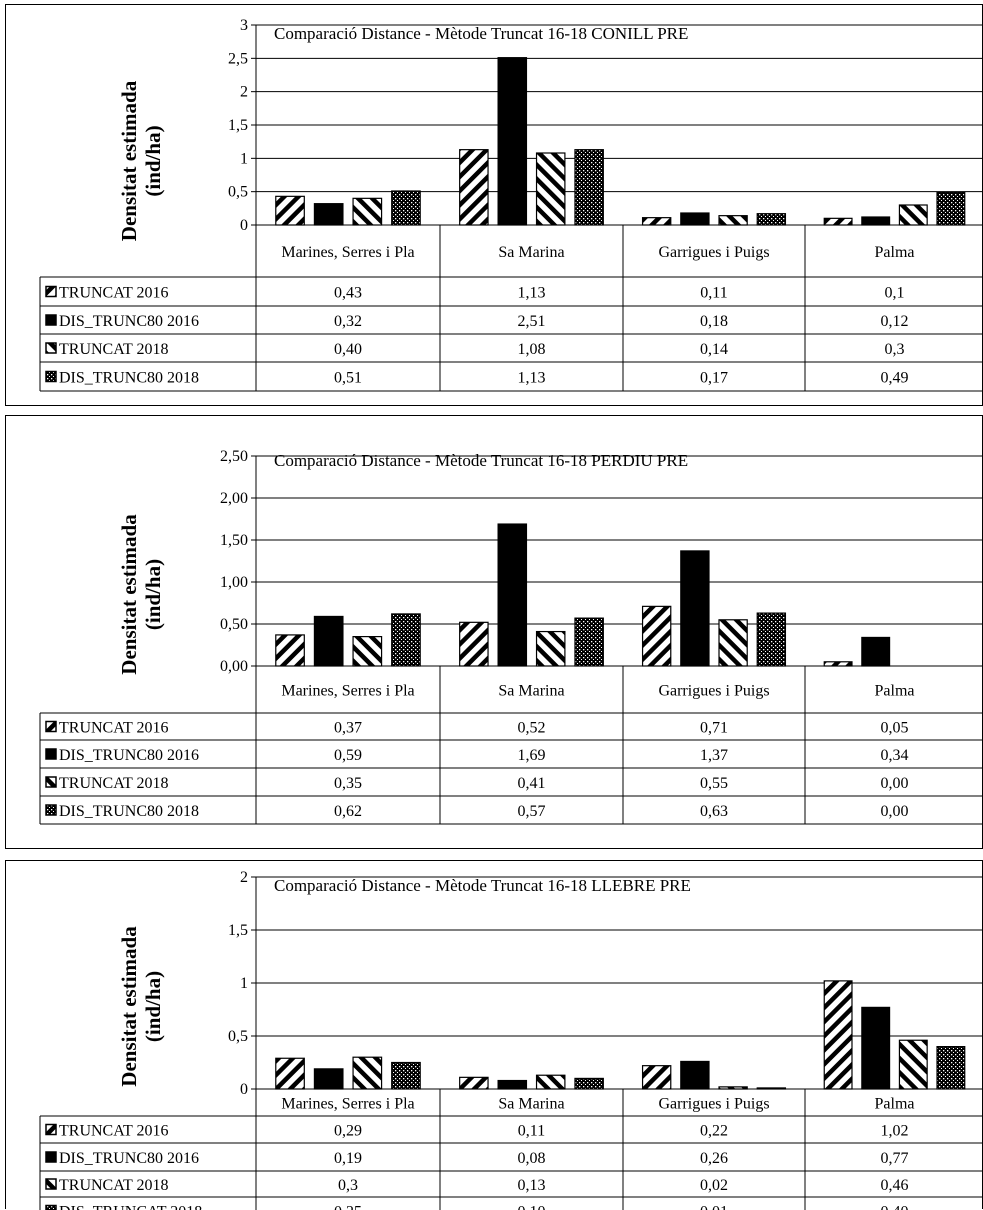 This screenshot has height=1210, width=983. I want to click on table-cell-value: 0,08, so click(532, 1158).